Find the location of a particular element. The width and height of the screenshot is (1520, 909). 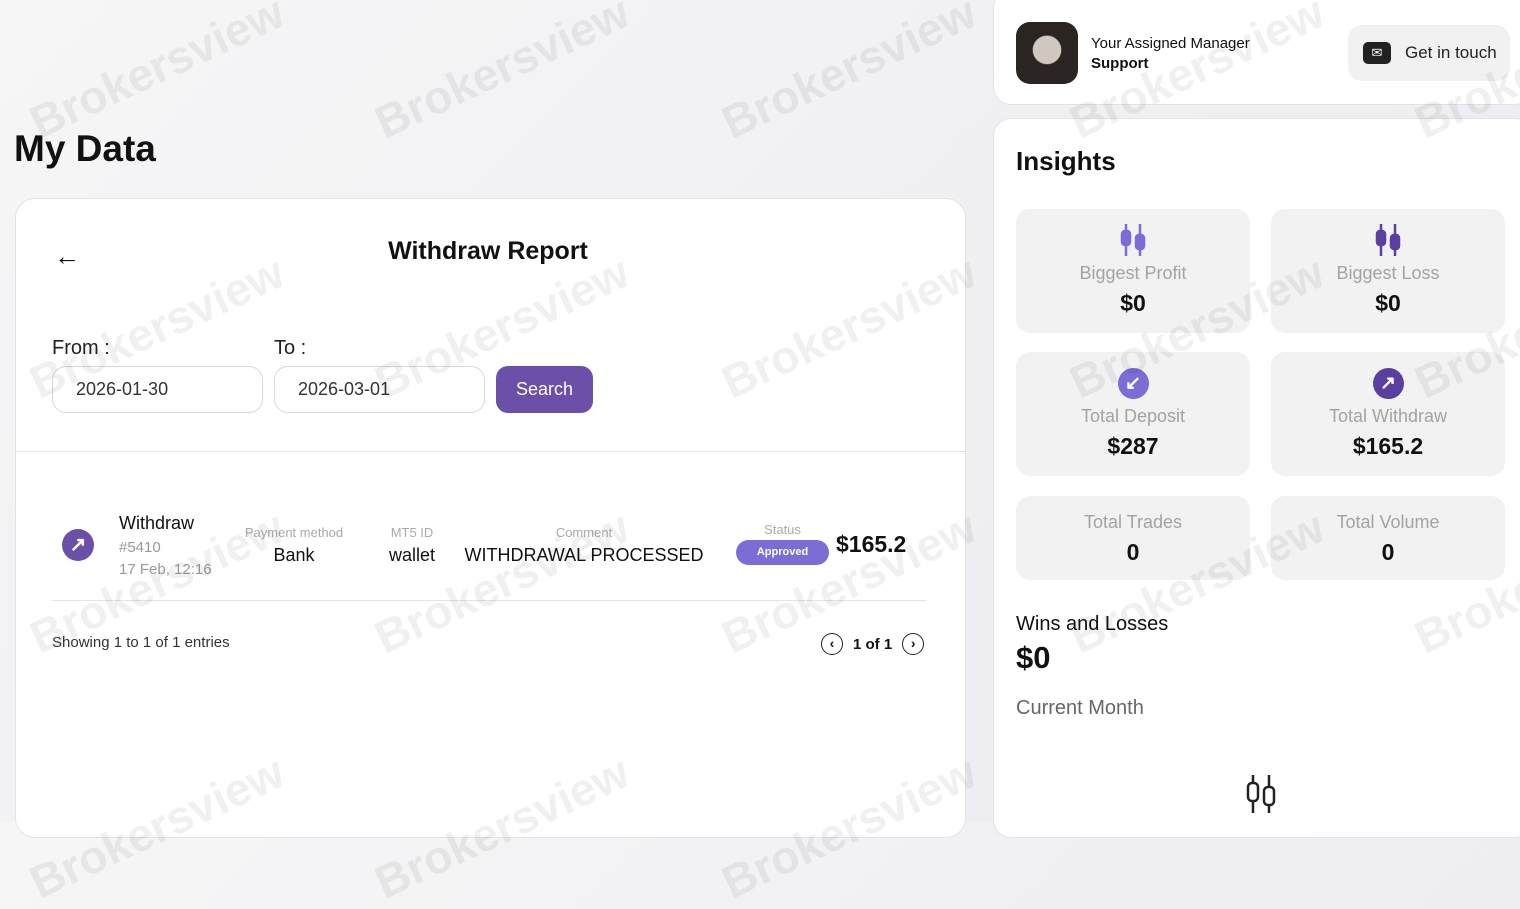

page-indicator: 1 of 1 is located at coordinates (873, 644).